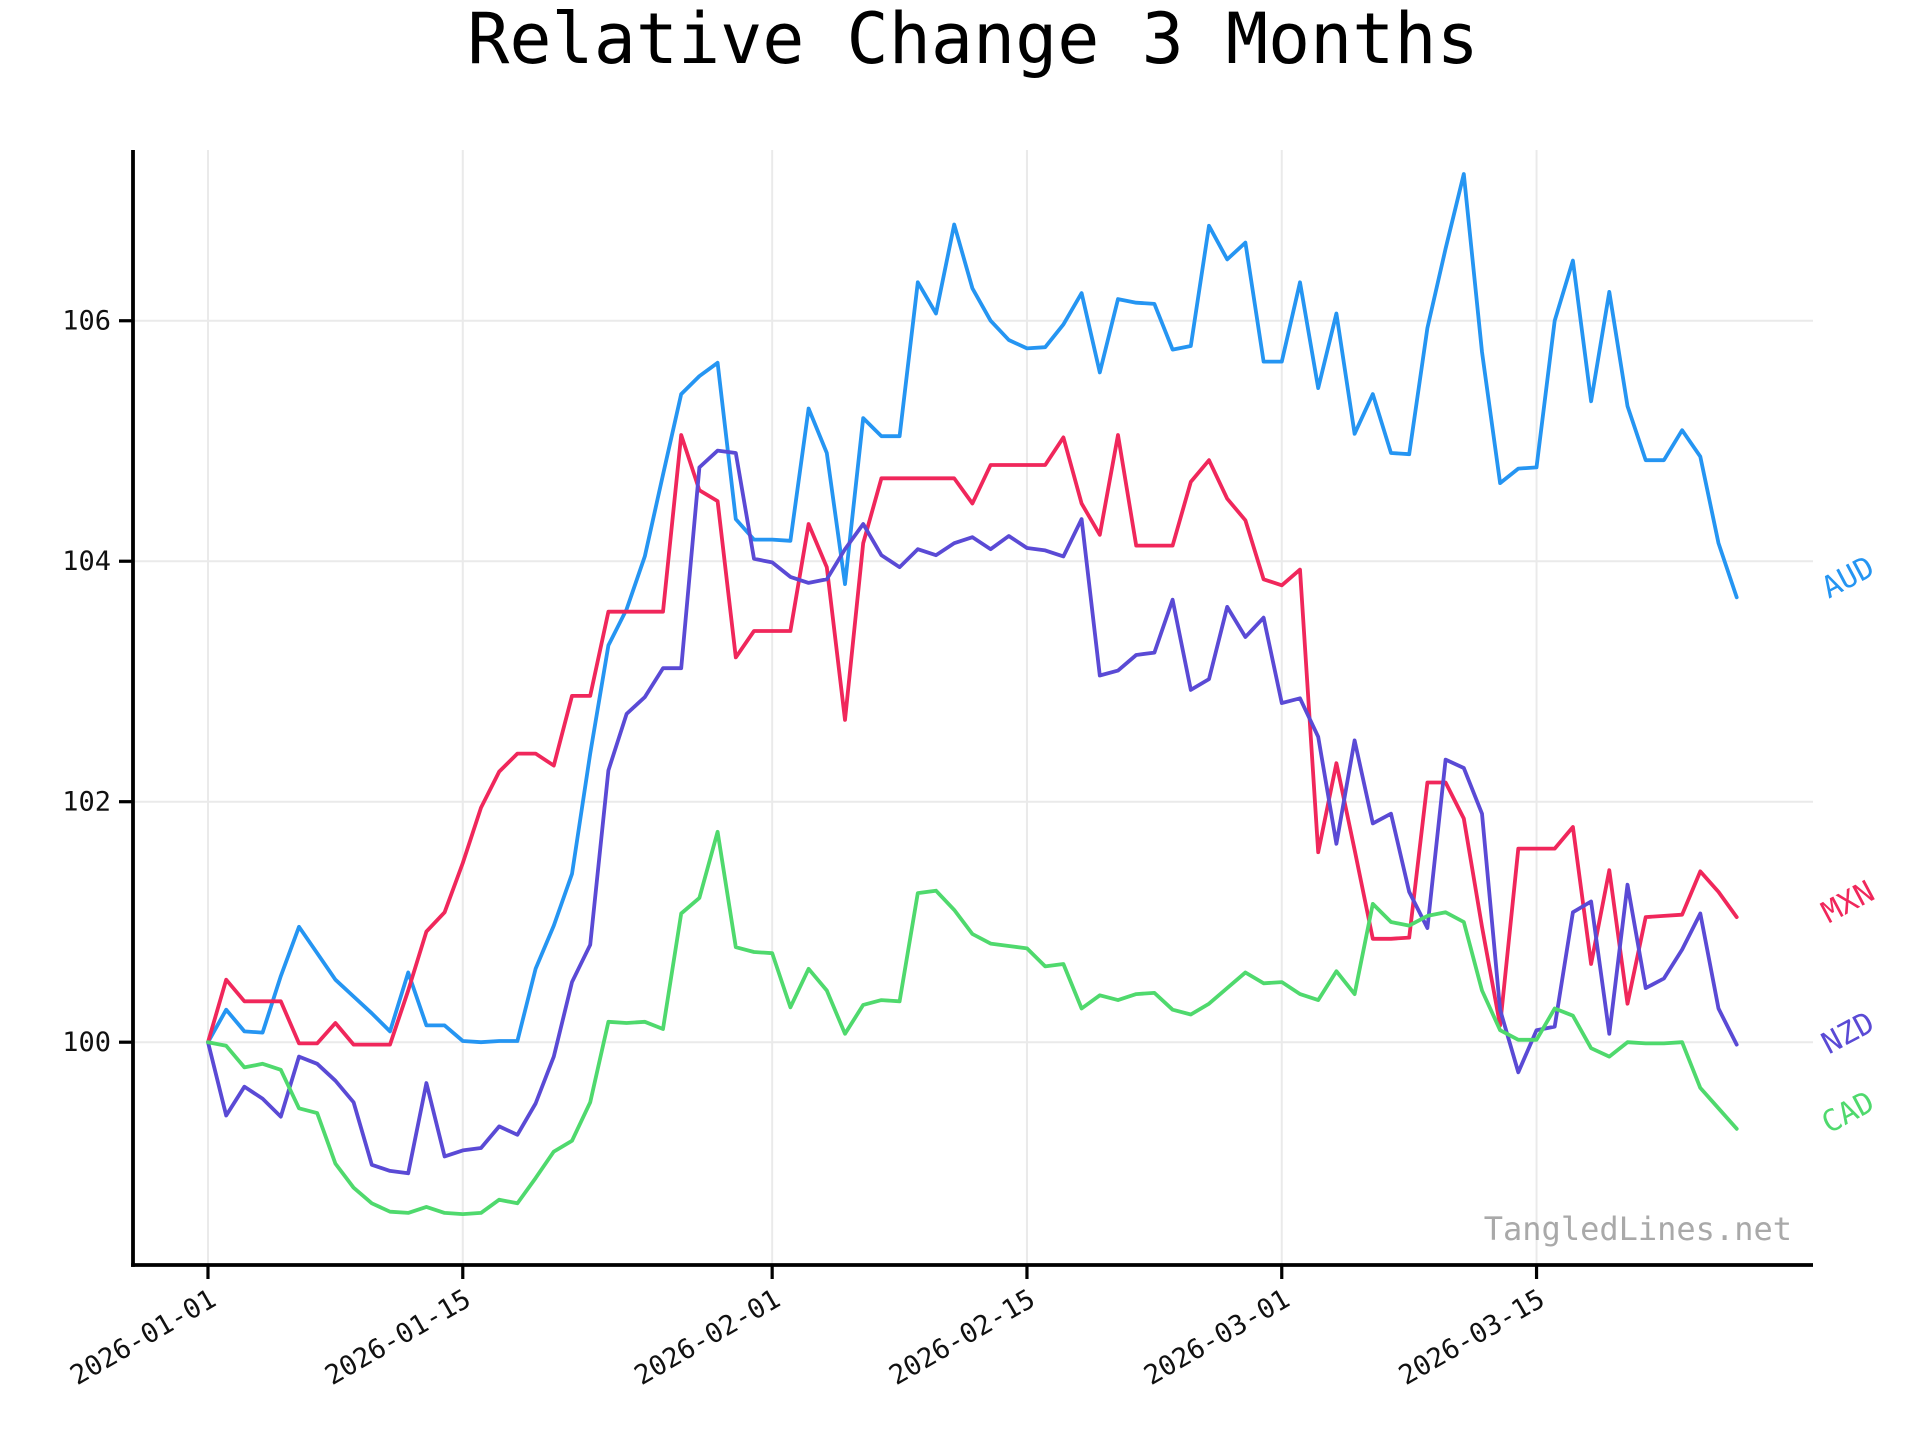 The height and width of the screenshot is (1440, 1920). I want to click on y-tick-label-2: 104, so click(86, 561).